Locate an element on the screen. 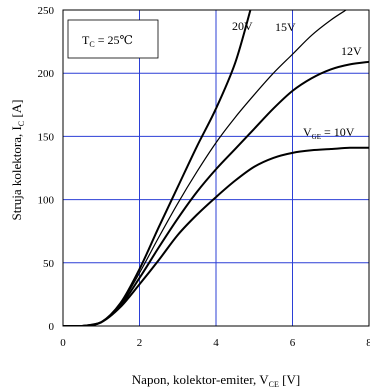  series-label-10v: VGE = 10V is located at coordinates (329, 133).